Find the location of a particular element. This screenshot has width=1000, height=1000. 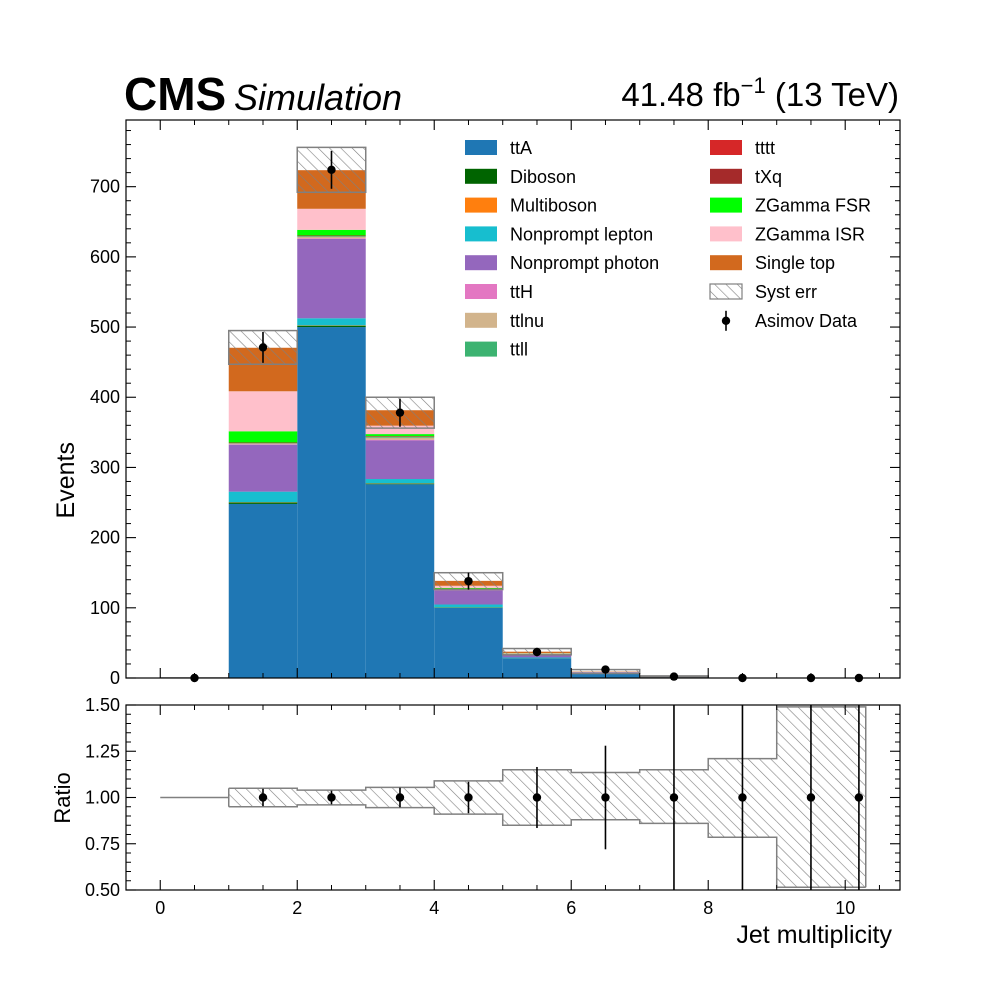

legend-entry-tttt: tttt is located at coordinates (742, 148).